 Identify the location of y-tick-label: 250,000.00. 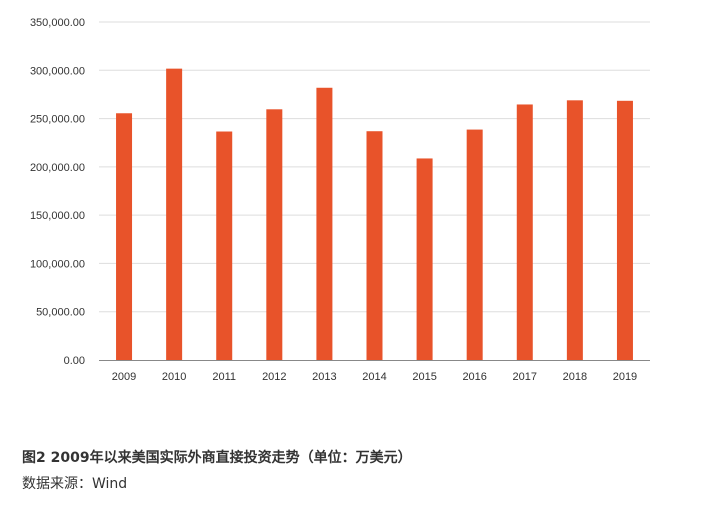
(57, 120).